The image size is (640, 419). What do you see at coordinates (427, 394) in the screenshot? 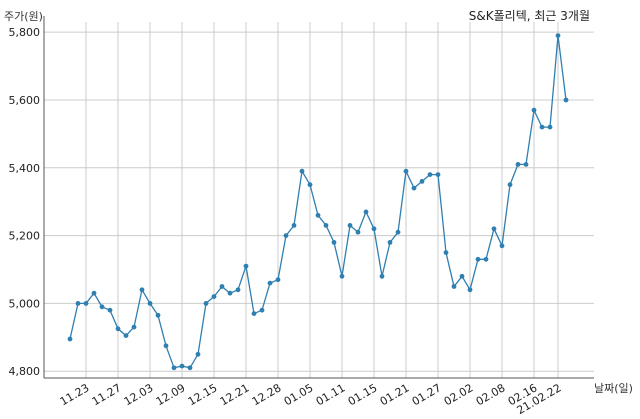
I see `x-tick-label: 01.27` at bounding box center [427, 394].